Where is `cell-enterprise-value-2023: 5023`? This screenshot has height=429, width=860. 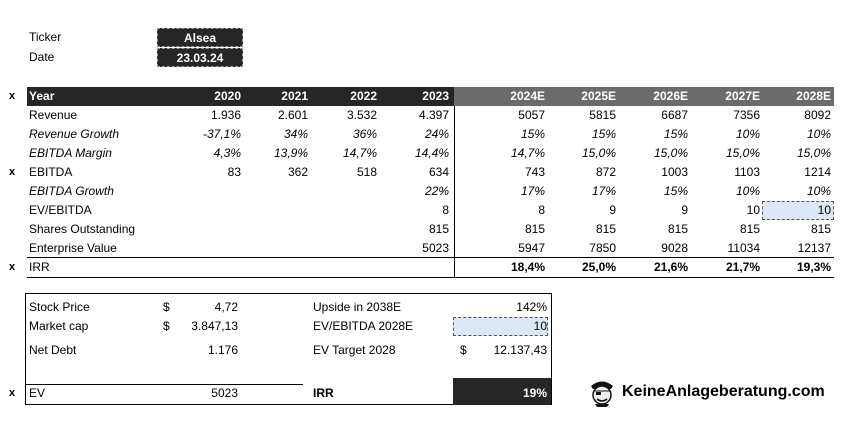
cell-enterprise-value-2023: 5023 is located at coordinates (435, 248).